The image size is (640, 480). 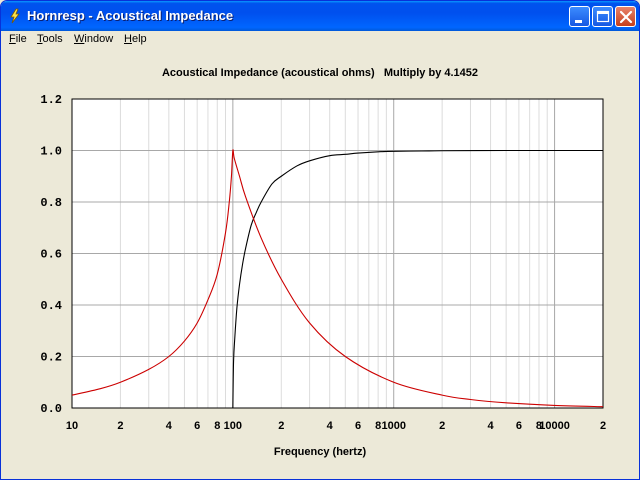 What do you see at coordinates (12, 39) in the screenshot?
I see `menu-file-mnemonic: F` at bounding box center [12, 39].